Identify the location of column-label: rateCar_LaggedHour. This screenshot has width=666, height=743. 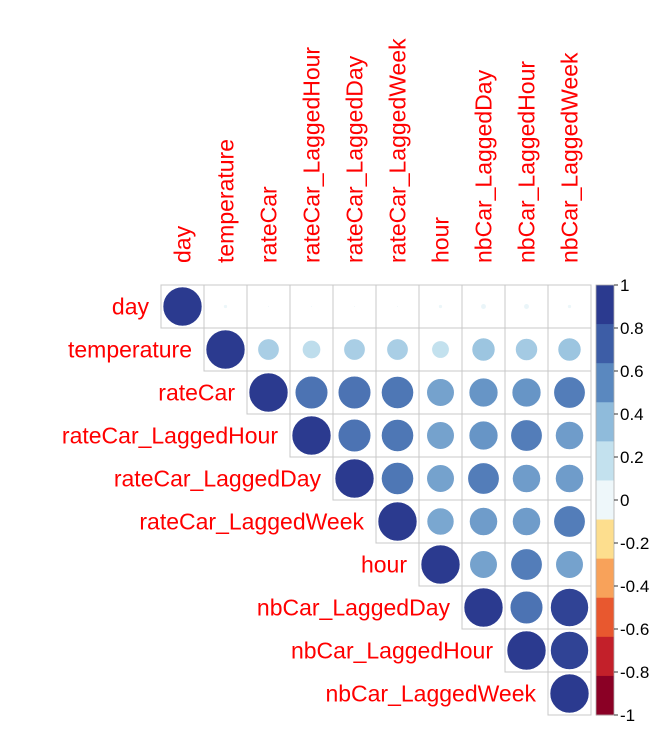
(312, 155).